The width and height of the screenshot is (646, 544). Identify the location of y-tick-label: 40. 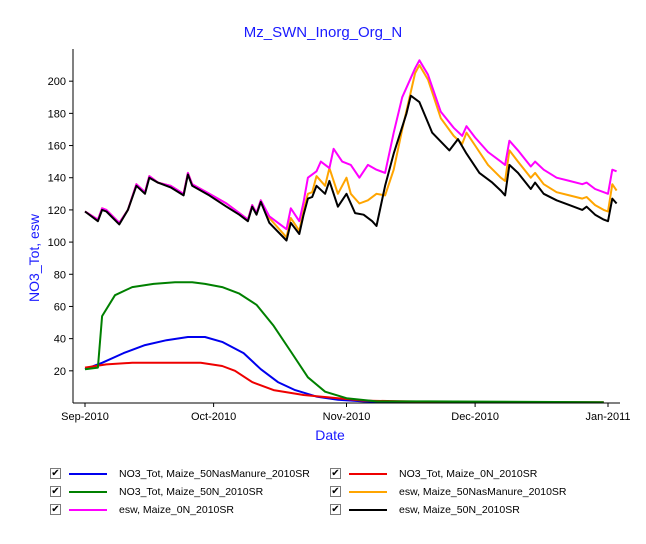
(60, 340).